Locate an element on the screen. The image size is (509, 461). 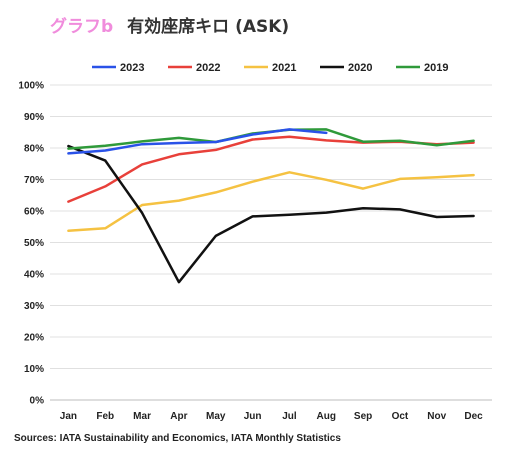
figure-label: グラフb is located at coordinates (82, 27).